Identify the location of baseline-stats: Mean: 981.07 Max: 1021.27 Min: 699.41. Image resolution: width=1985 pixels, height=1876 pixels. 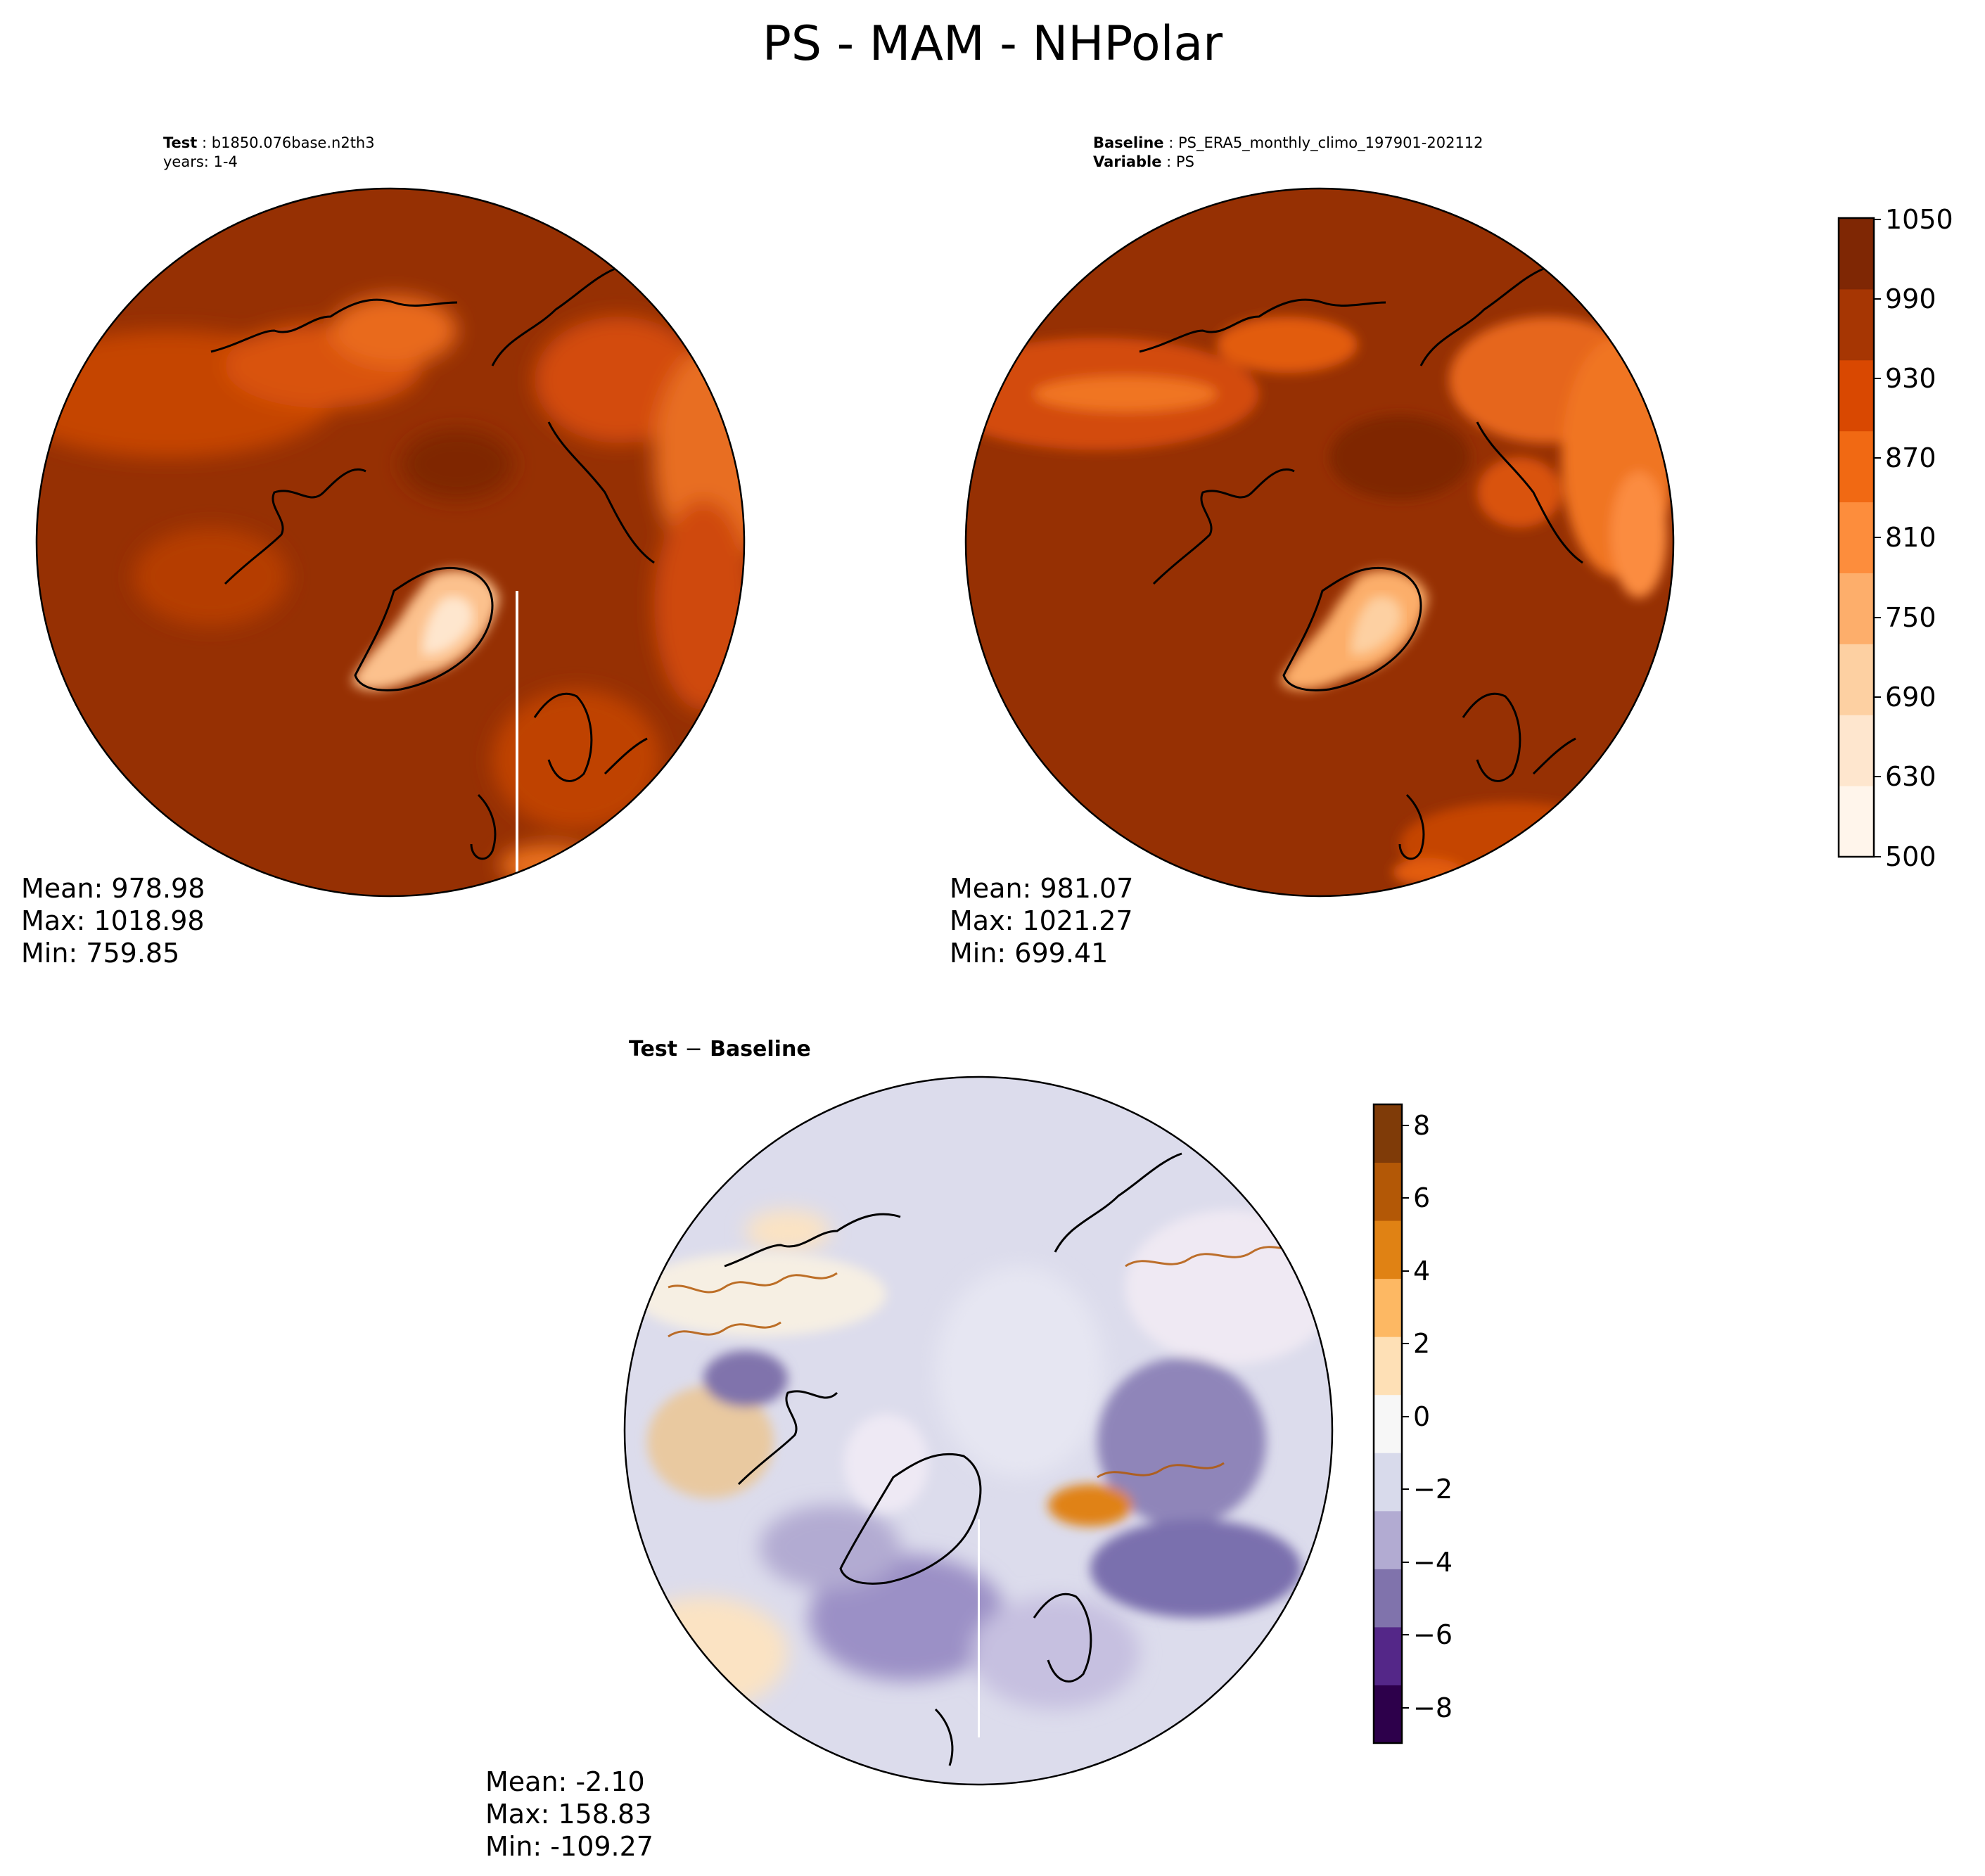
(1041, 921).